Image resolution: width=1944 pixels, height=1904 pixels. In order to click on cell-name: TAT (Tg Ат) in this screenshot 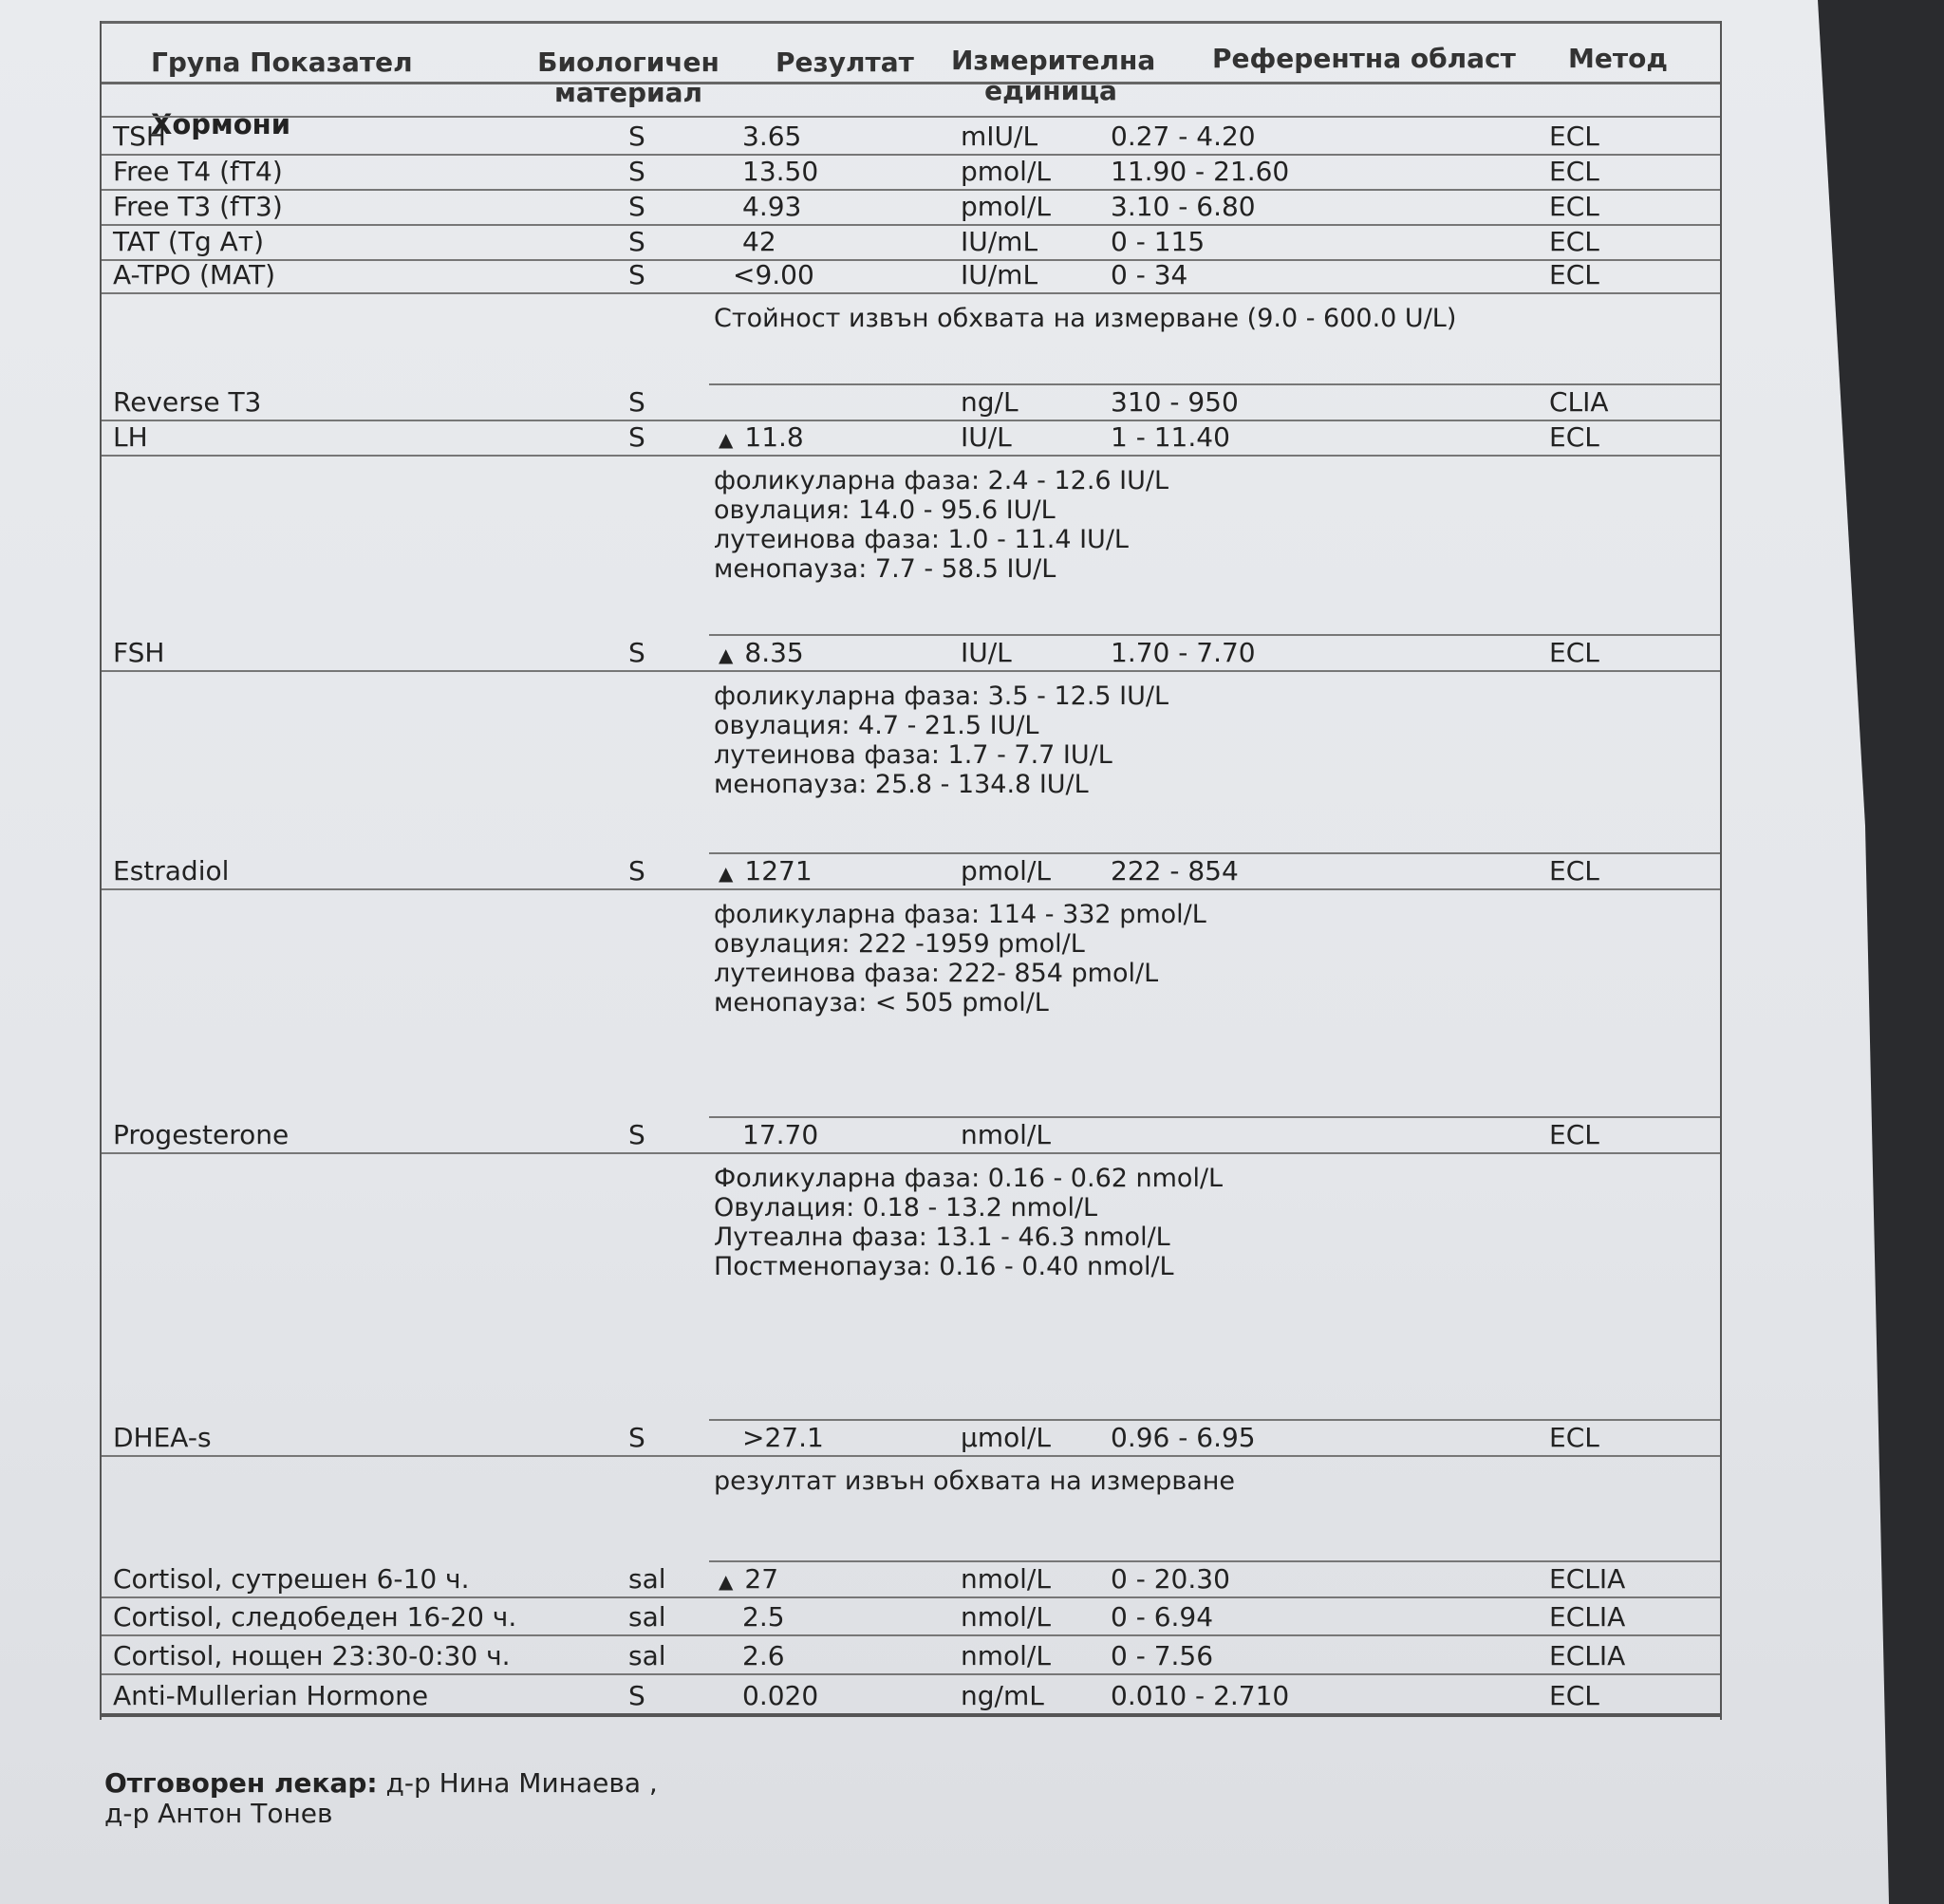, I will do `click(189, 241)`.